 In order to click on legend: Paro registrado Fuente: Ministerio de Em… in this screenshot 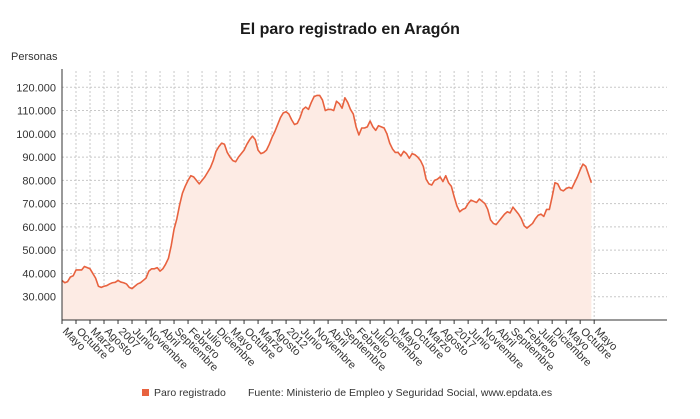, I will do `click(347, 393)`.